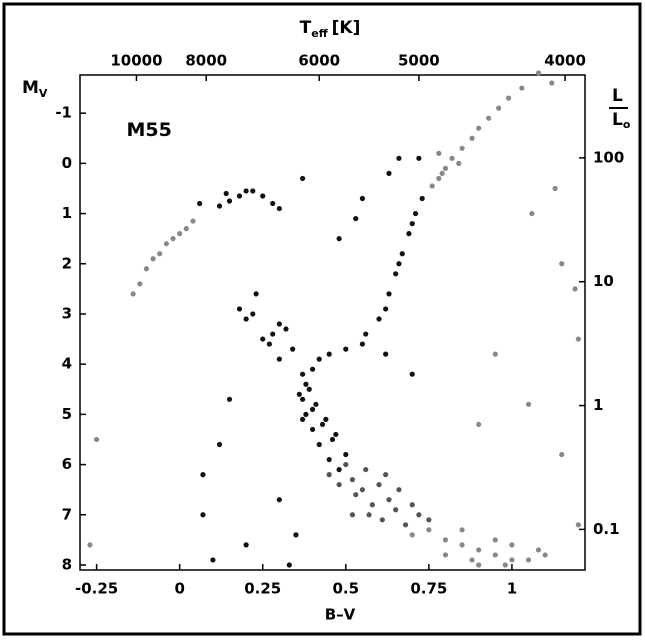  What do you see at coordinates (67, 313) in the screenshot?
I see `y-tick-label: 3` at bounding box center [67, 313].